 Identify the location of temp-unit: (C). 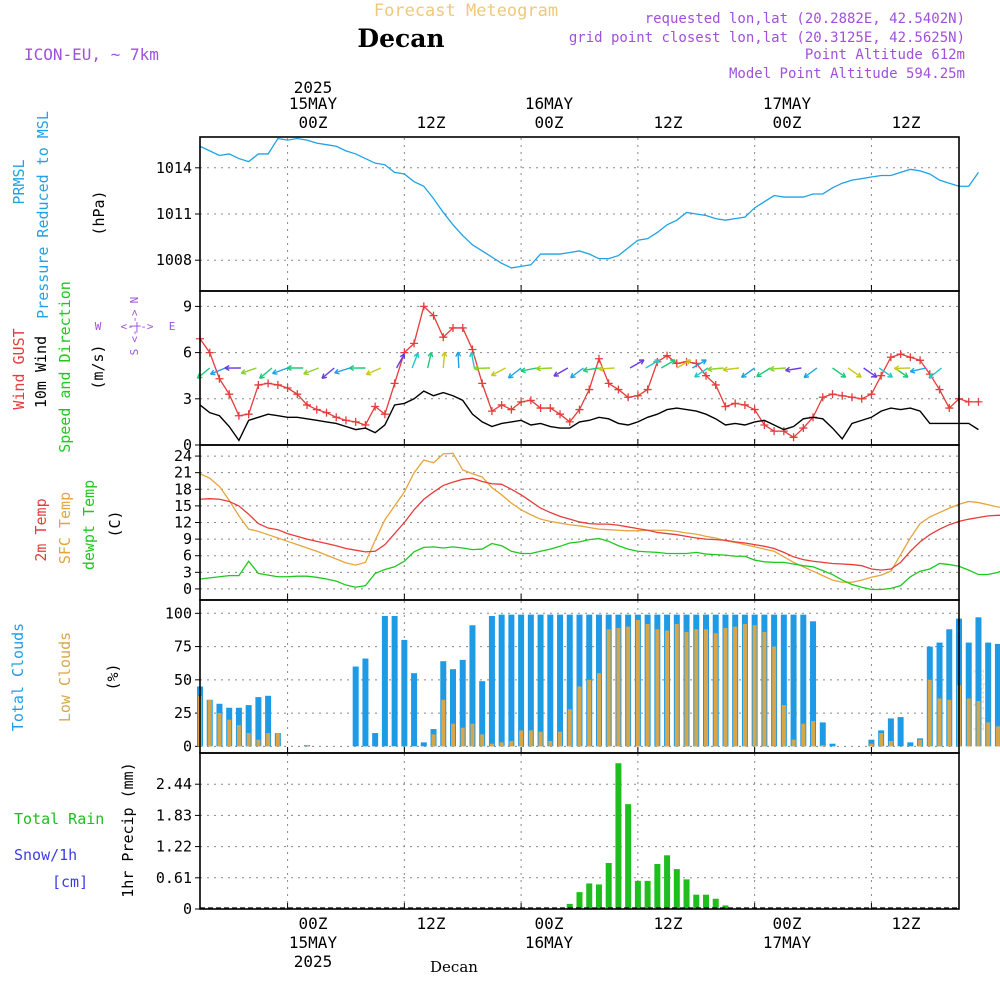
(115, 523).